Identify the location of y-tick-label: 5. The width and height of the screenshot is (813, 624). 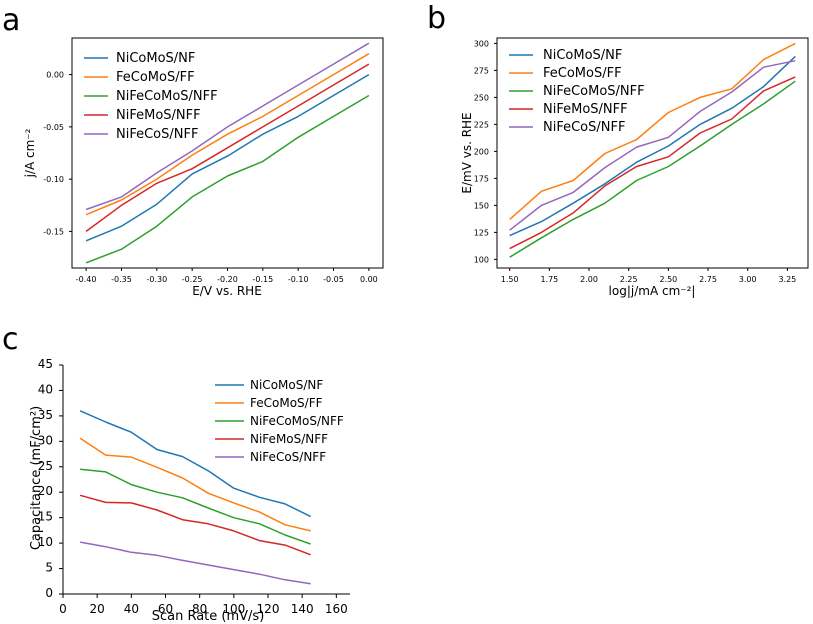
(49, 568).